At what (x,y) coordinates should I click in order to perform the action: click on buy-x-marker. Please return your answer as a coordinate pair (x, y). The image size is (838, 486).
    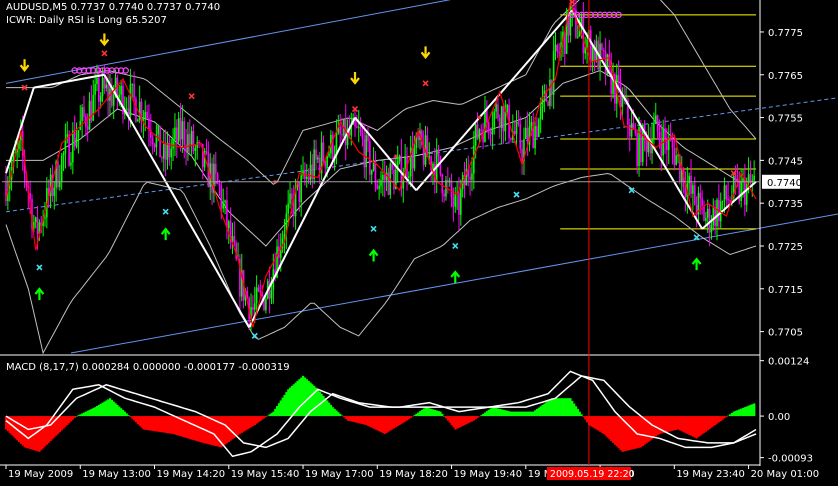
    Looking at the image, I should click on (165, 211).